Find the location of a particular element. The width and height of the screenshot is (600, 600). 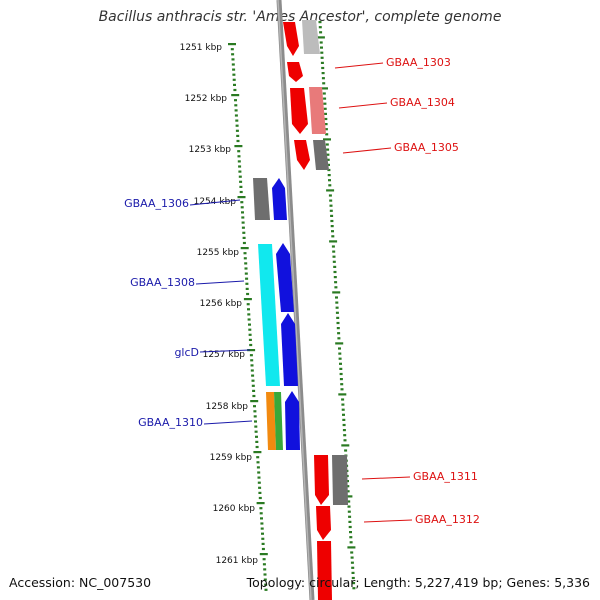

gene-label-forward: GBAA_1310 is located at coordinates (170, 422).